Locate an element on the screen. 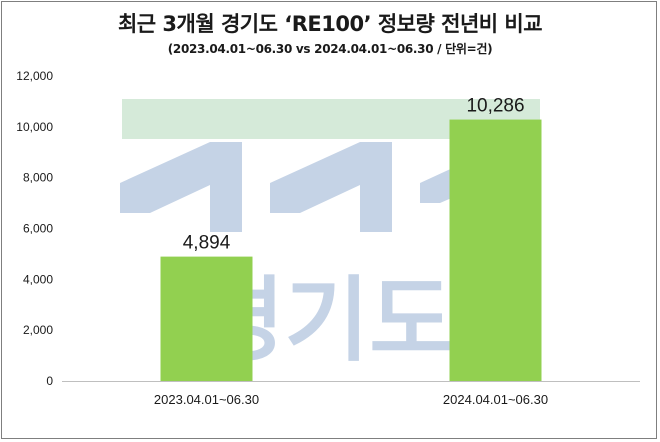 This screenshot has height=442, width=660. y-tick-label: 8,000 is located at coordinates (38, 178).